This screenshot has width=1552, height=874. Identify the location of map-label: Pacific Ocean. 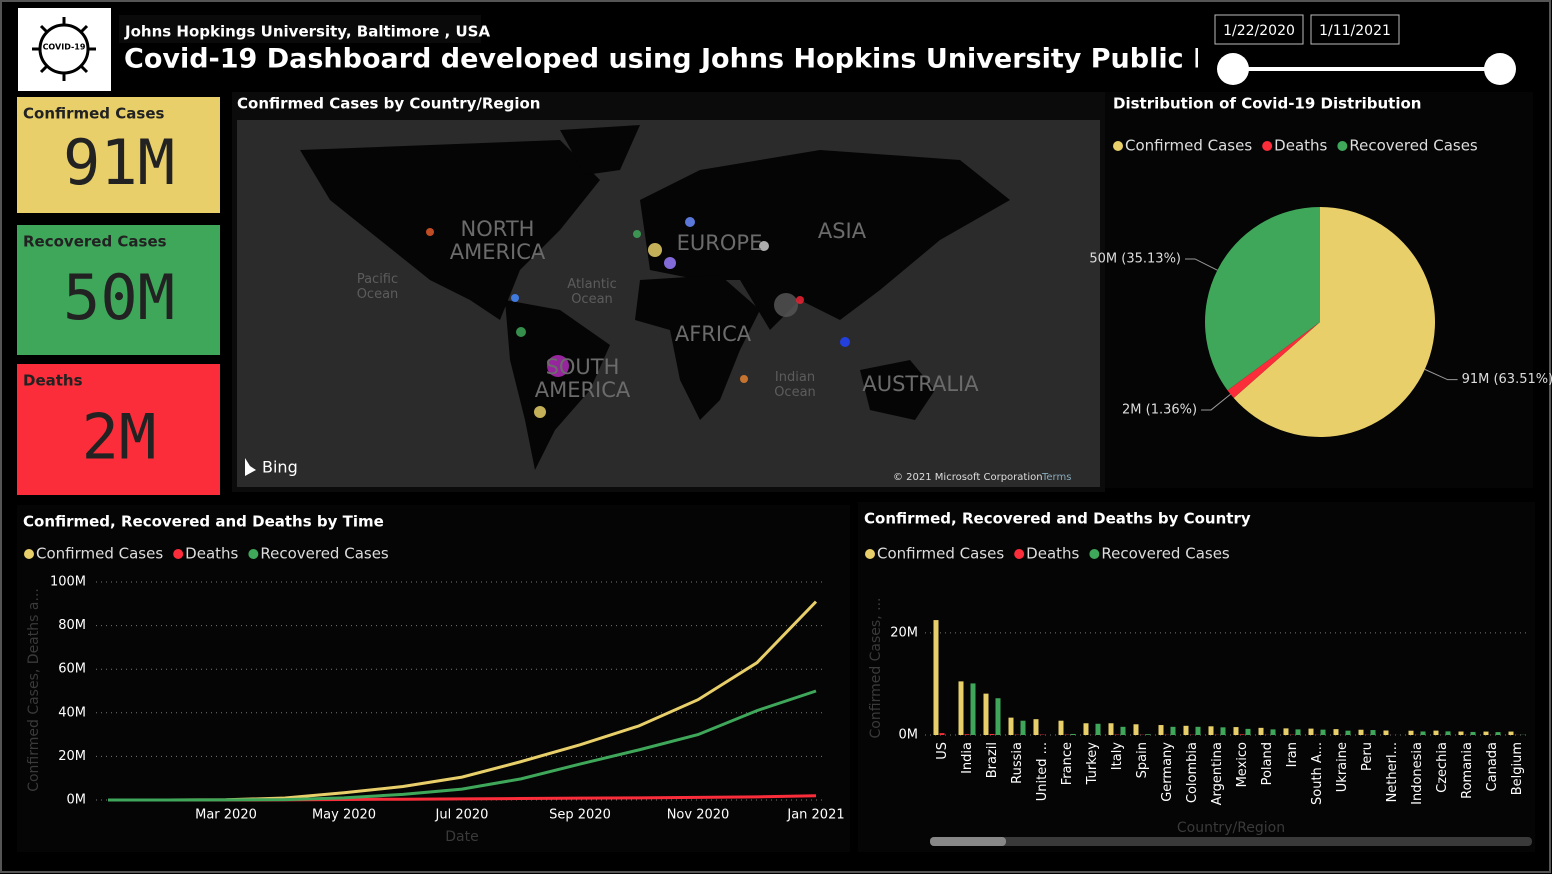
(377, 287).